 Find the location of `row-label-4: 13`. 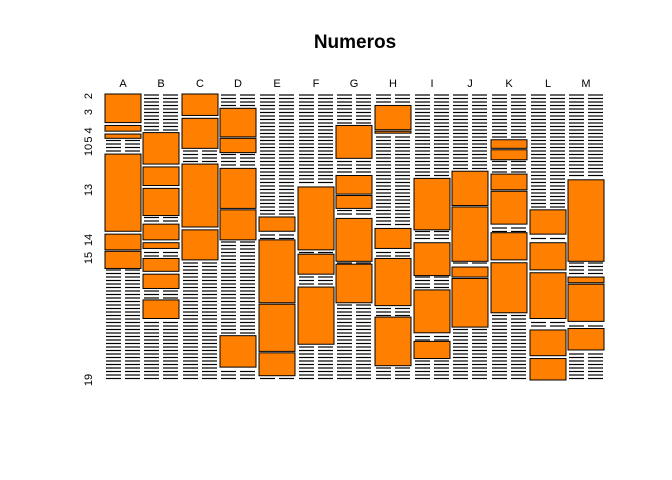

row-label-4: 13 is located at coordinates (89, 190).